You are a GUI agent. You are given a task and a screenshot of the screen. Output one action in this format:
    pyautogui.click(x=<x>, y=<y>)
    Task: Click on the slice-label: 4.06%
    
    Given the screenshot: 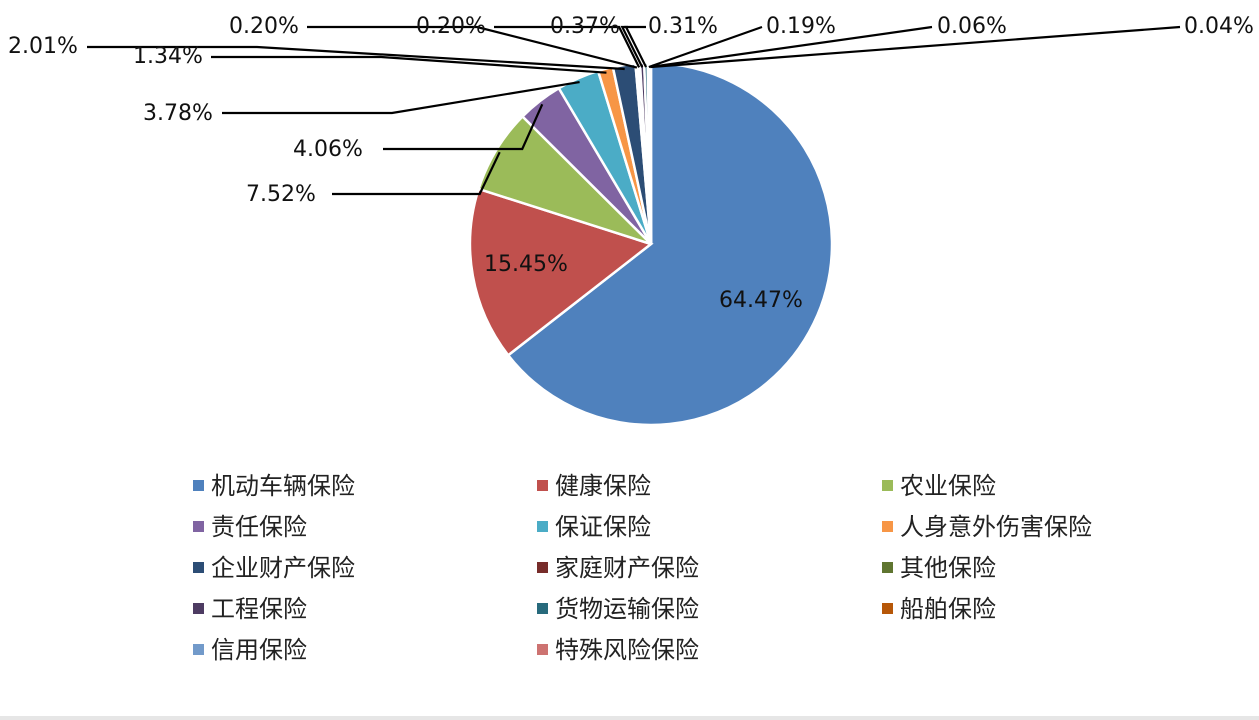 What is the action you would take?
    pyautogui.click(x=328, y=149)
    